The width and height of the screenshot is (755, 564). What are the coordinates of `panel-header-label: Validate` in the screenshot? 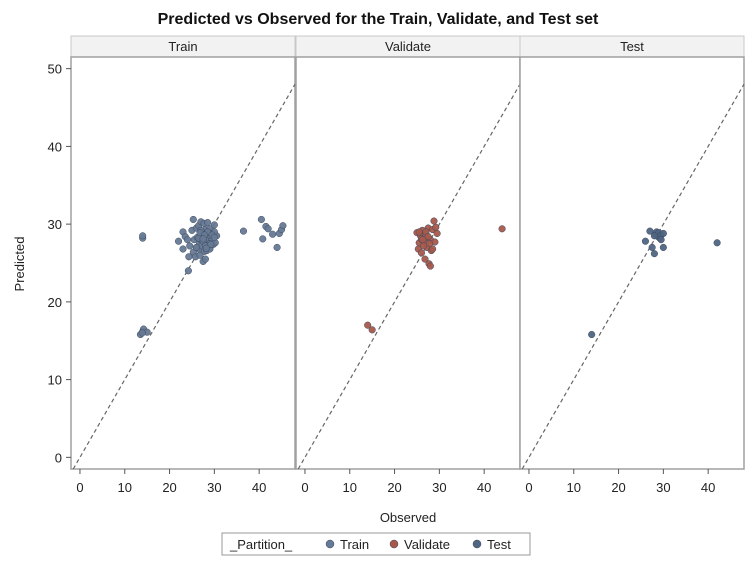 It's located at (408, 46).